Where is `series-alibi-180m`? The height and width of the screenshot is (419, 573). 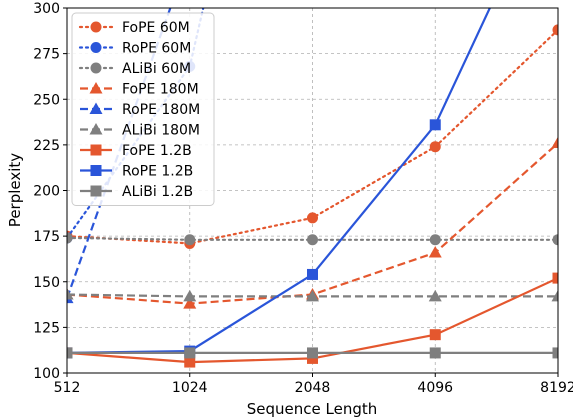 series-alibi-180m is located at coordinates (312, 295).